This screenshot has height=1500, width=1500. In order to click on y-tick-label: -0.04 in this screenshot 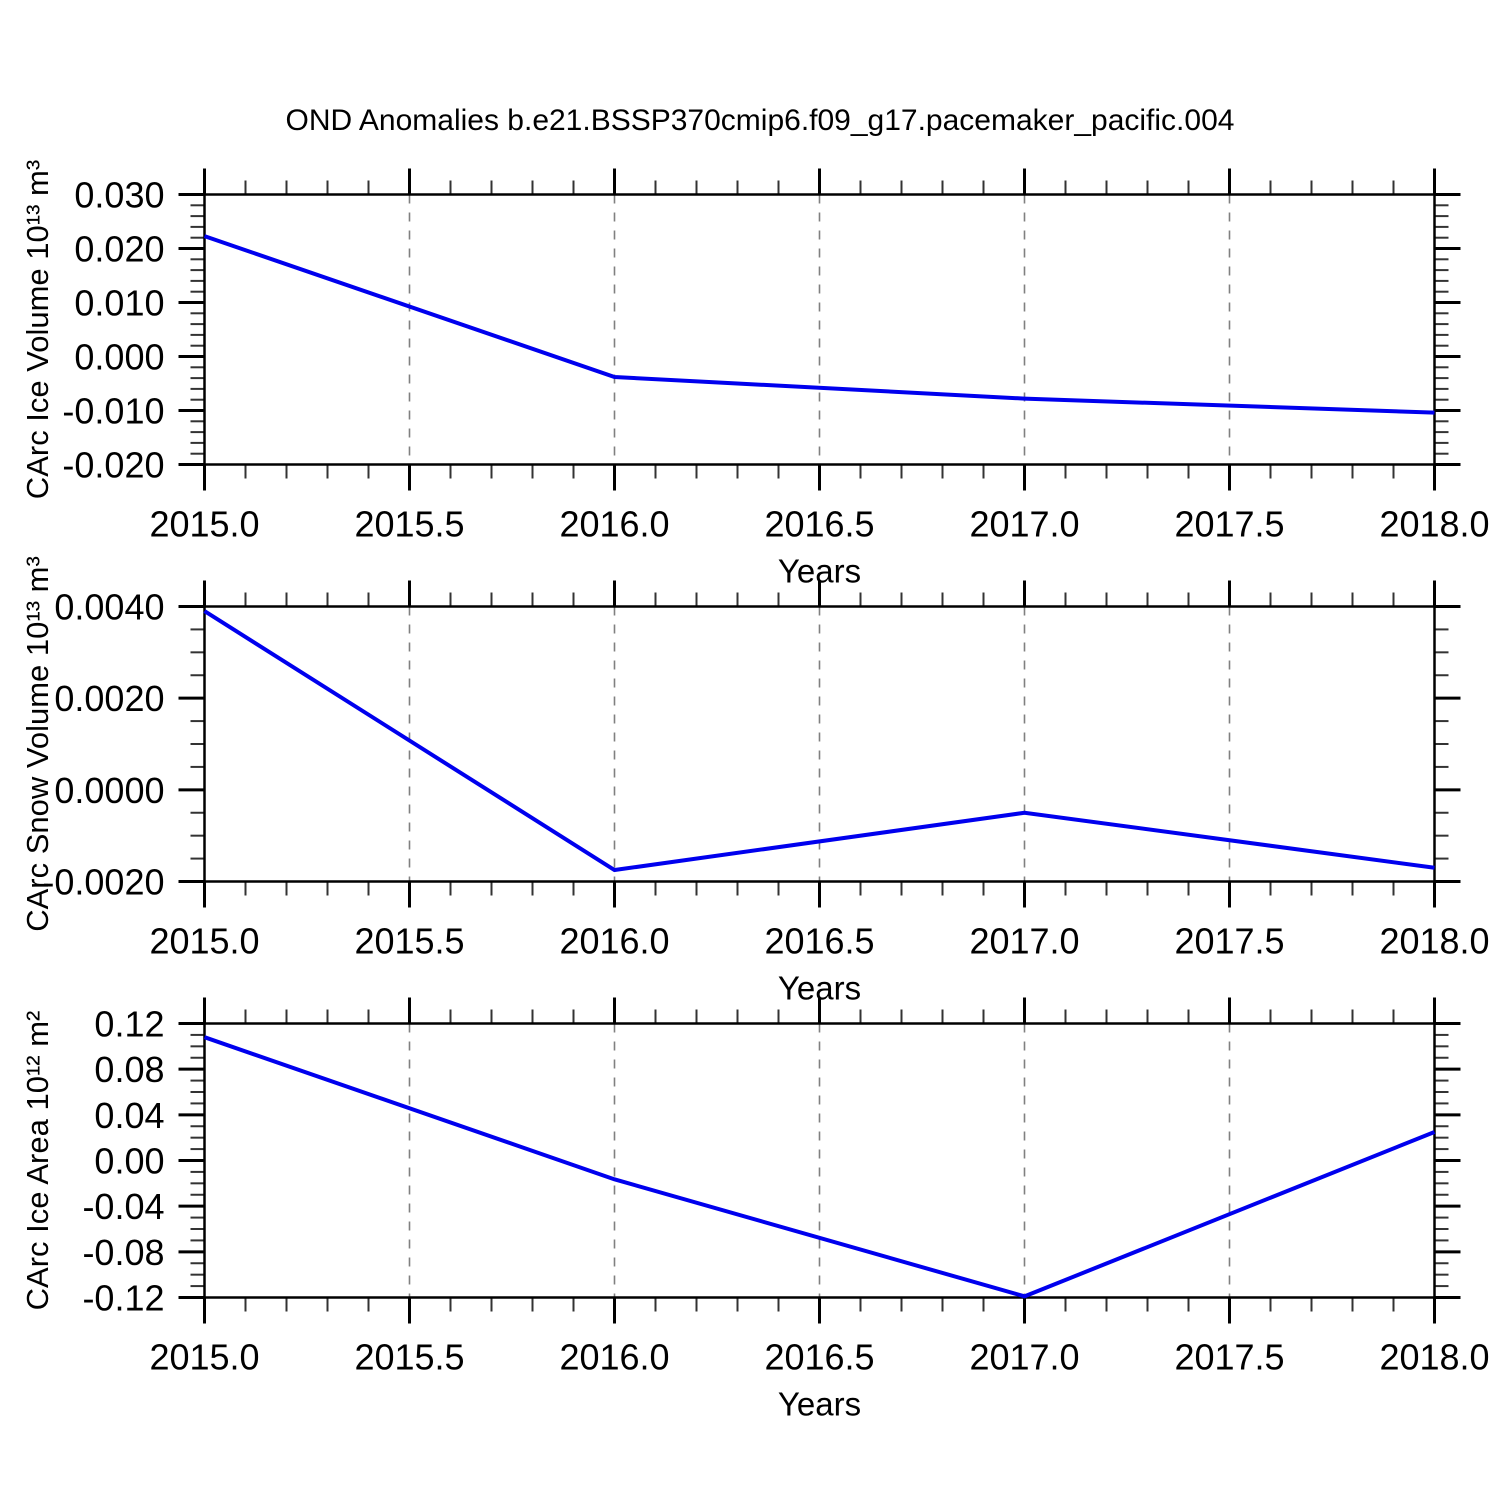, I will do `click(123, 1206)`.